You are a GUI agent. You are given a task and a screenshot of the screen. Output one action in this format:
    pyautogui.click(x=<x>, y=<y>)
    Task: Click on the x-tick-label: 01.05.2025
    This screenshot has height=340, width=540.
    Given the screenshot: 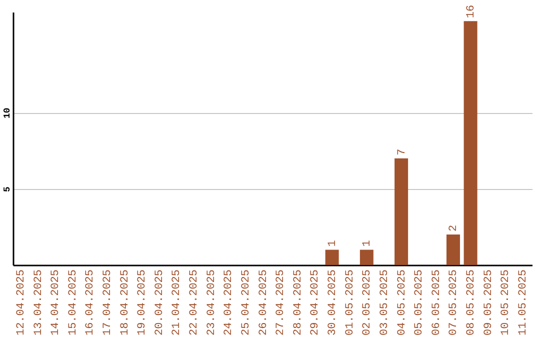 What is the action you would take?
    pyautogui.click(x=350, y=303)
    